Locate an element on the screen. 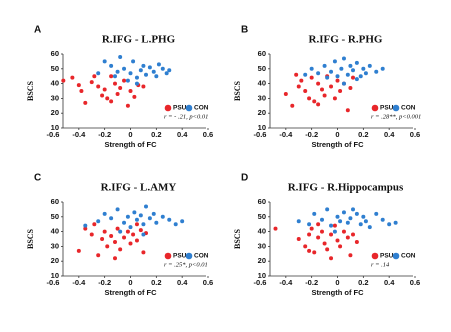 The height and width of the screenshot is (332, 451). chart-title: R.IFG - L.AMY is located at coordinates (139, 188).